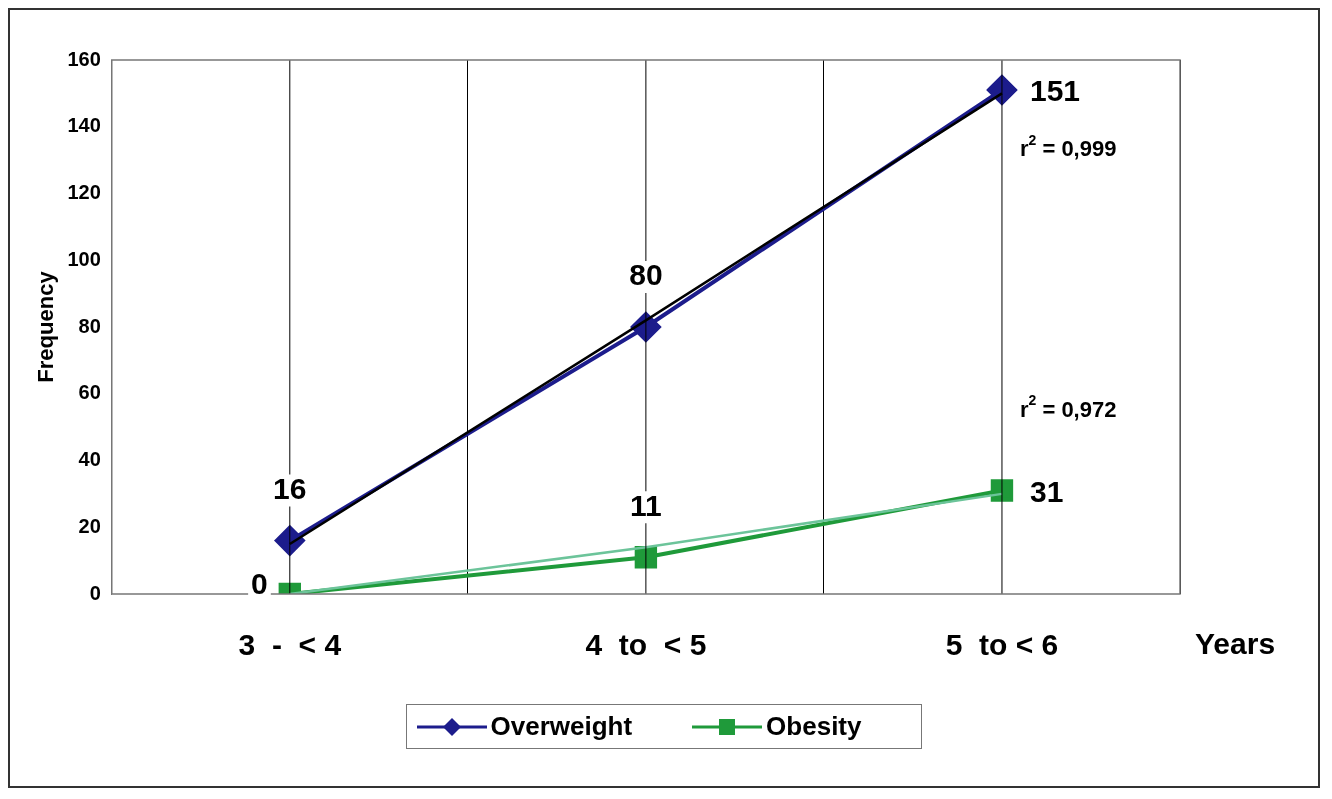 Image resolution: width=1332 pixels, height=799 pixels. I want to click on point, so click(289, 540).